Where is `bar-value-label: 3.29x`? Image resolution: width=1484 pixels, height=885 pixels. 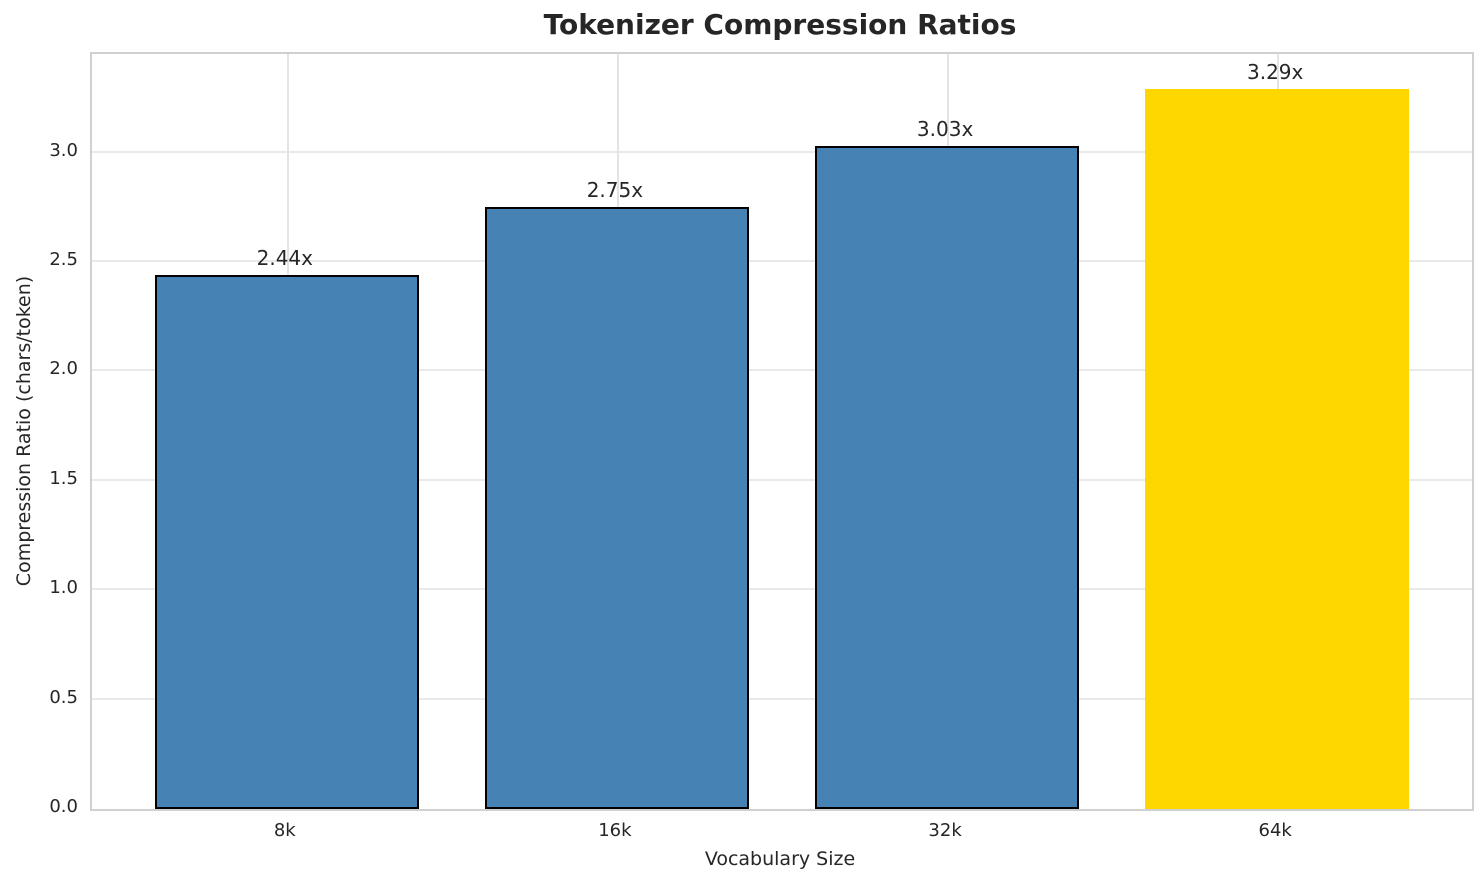
bar-value-label: 3.29x is located at coordinates (1275, 72).